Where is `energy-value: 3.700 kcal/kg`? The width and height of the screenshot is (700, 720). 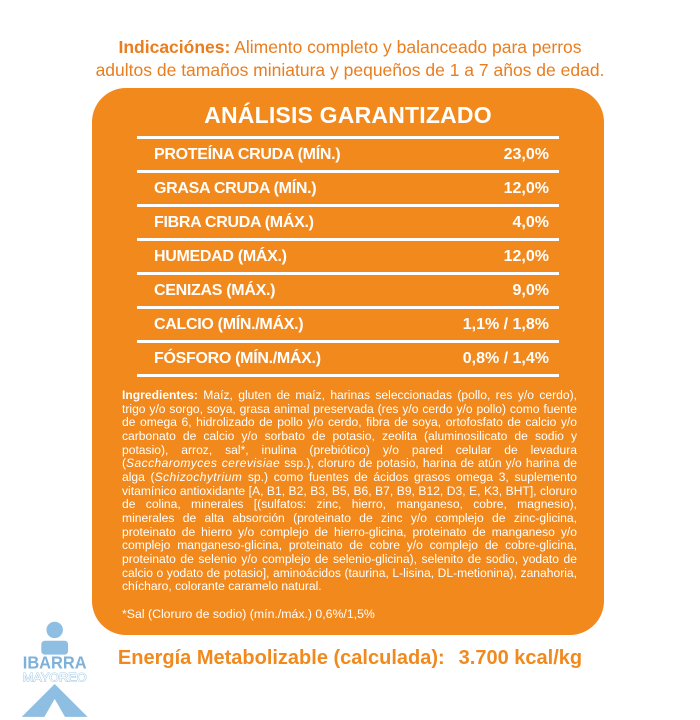 energy-value: 3.700 kcal/kg is located at coordinates (520, 658).